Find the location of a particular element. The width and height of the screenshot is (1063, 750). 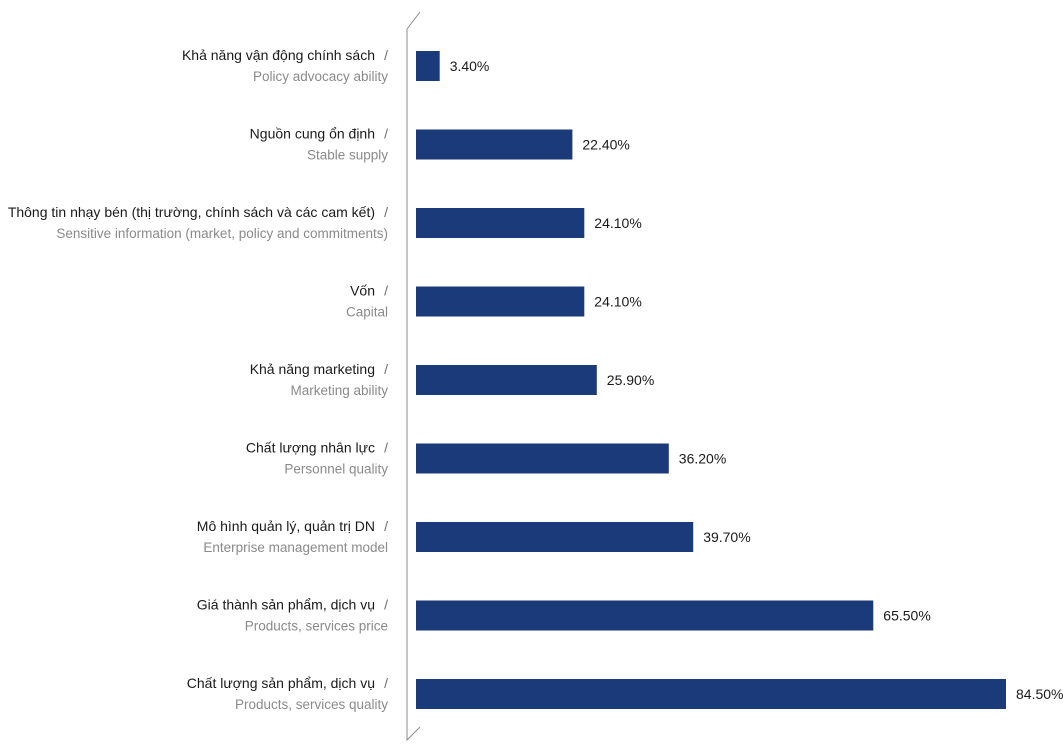

category-label-vi: Chất lượng nhân lực is located at coordinates (310, 448).